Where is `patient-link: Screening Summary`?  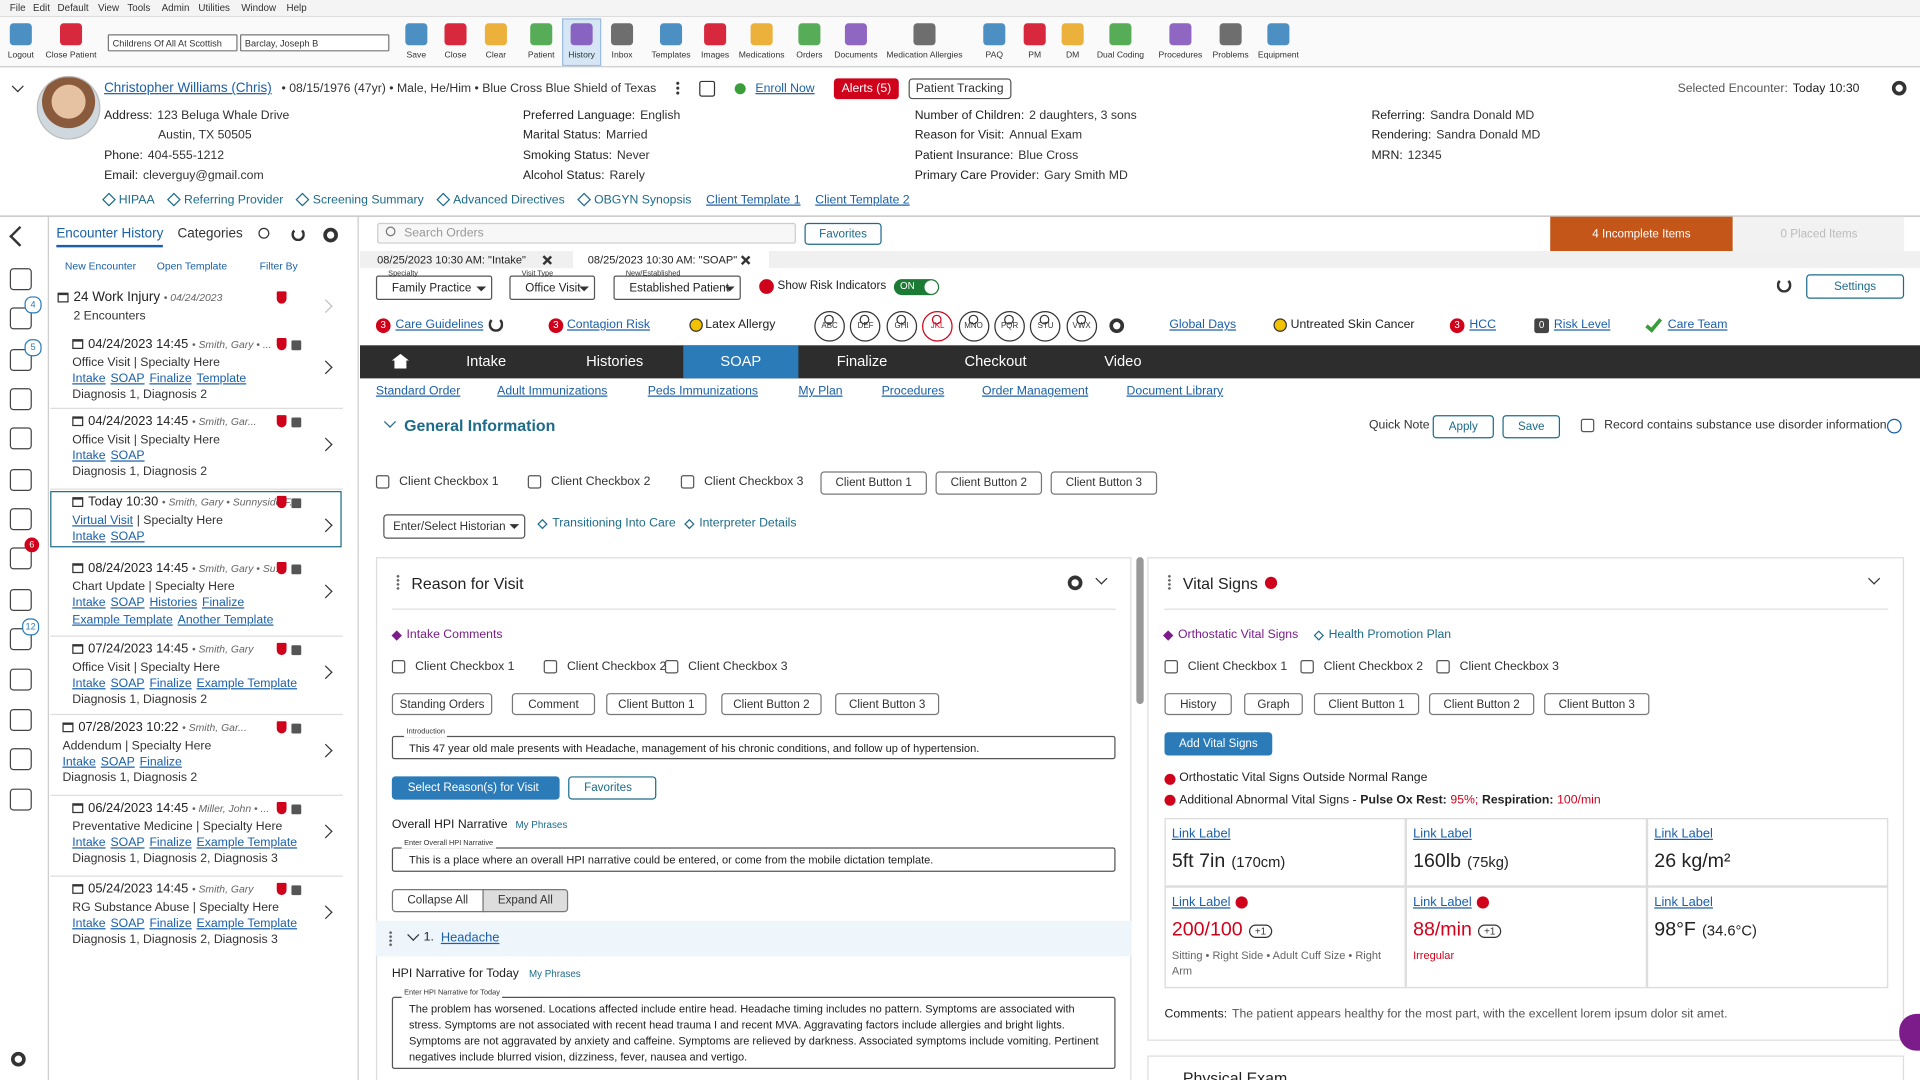
patient-link: Screening Summary is located at coordinates (368, 199).